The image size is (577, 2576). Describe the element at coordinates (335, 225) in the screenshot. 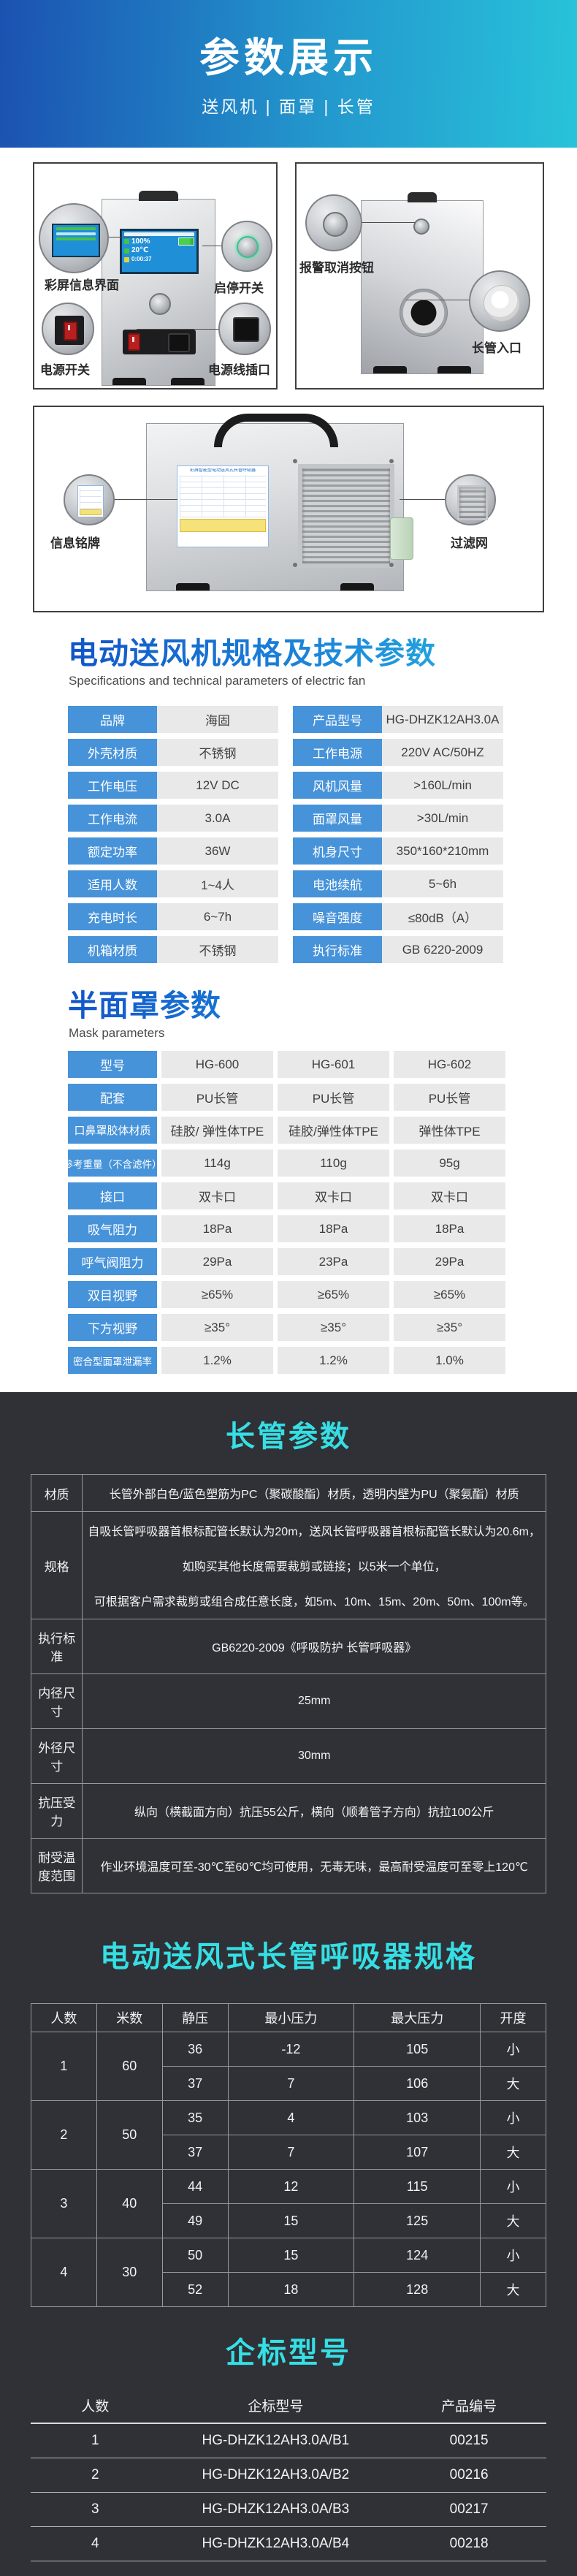

I see `alarm-cancel-button-zoom` at that location.